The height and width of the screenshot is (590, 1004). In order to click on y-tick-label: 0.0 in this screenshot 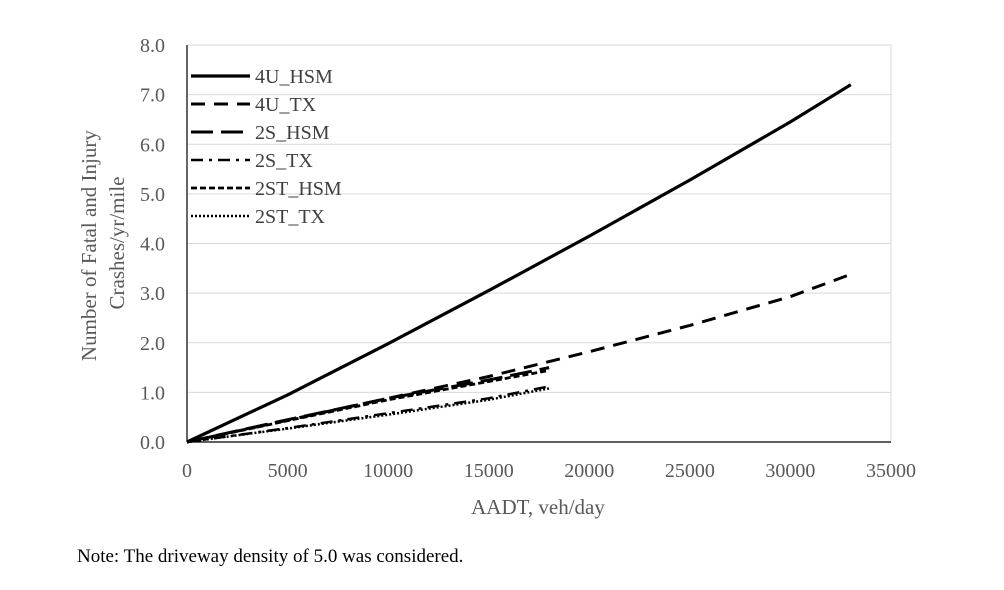, I will do `click(152, 443)`.